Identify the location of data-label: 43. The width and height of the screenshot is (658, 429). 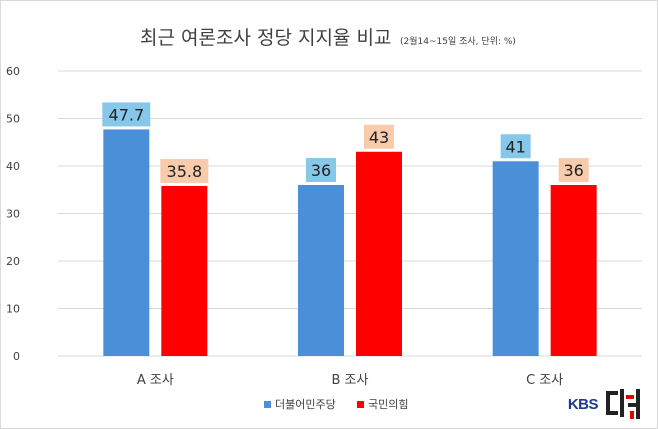
(379, 137).